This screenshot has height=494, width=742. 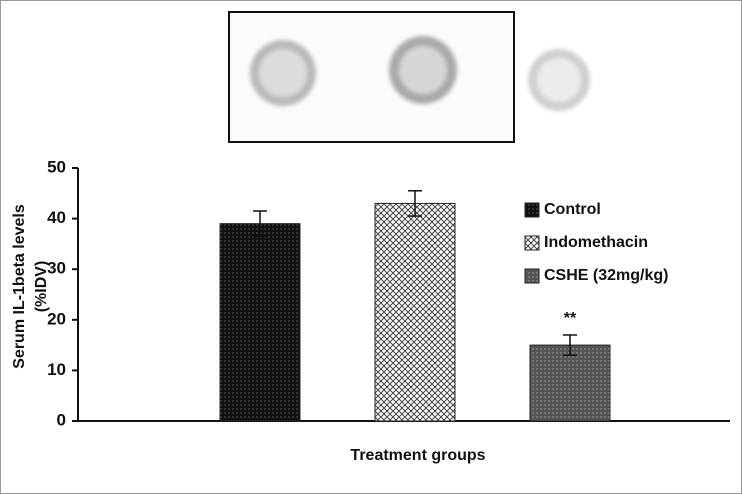 I want to click on y-axis-title: Serum IL-1beta levels, so click(x=19, y=286).